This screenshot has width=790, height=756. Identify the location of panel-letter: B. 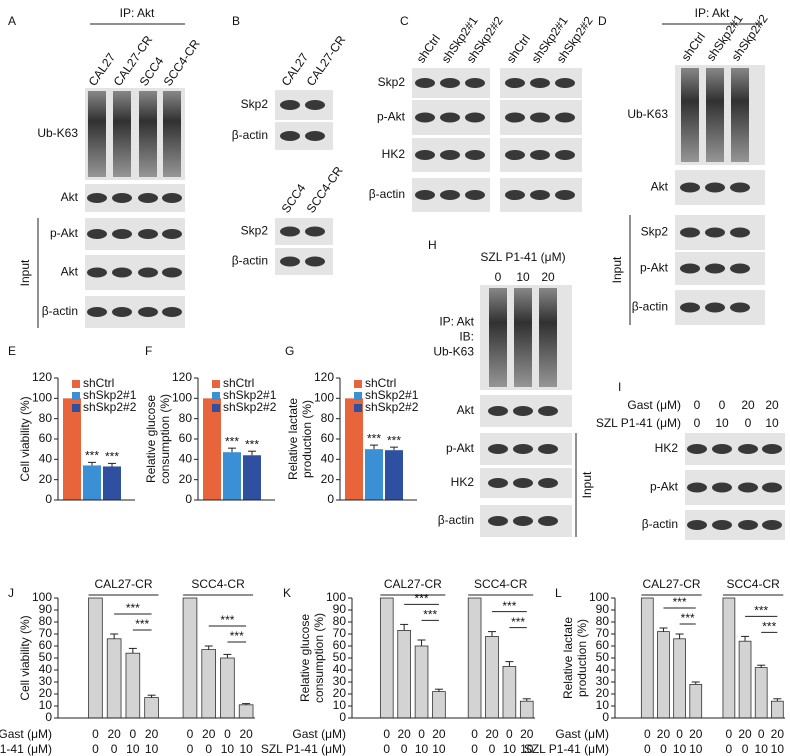
(236, 21).